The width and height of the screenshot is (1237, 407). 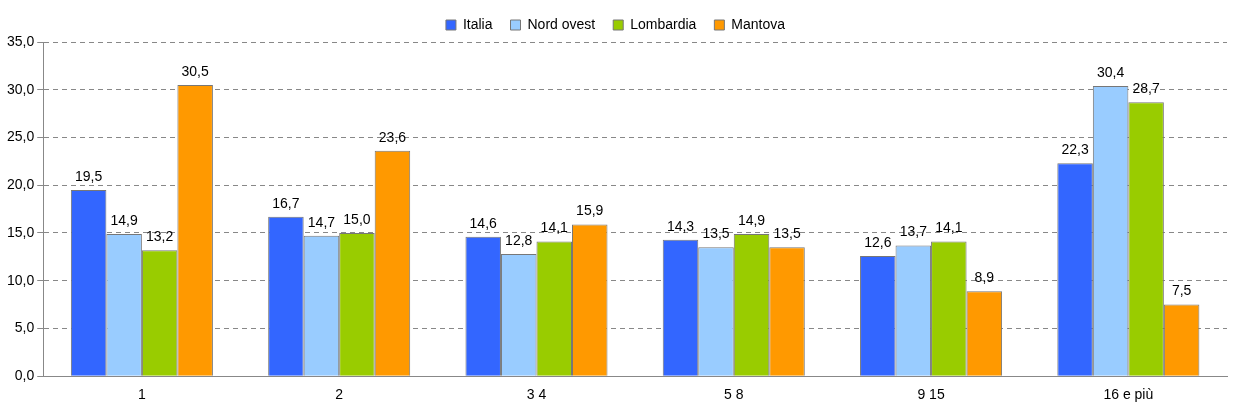 What do you see at coordinates (160, 236) in the screenshot?
I see `data-label: 13,2` at bounding box center [160, 236].